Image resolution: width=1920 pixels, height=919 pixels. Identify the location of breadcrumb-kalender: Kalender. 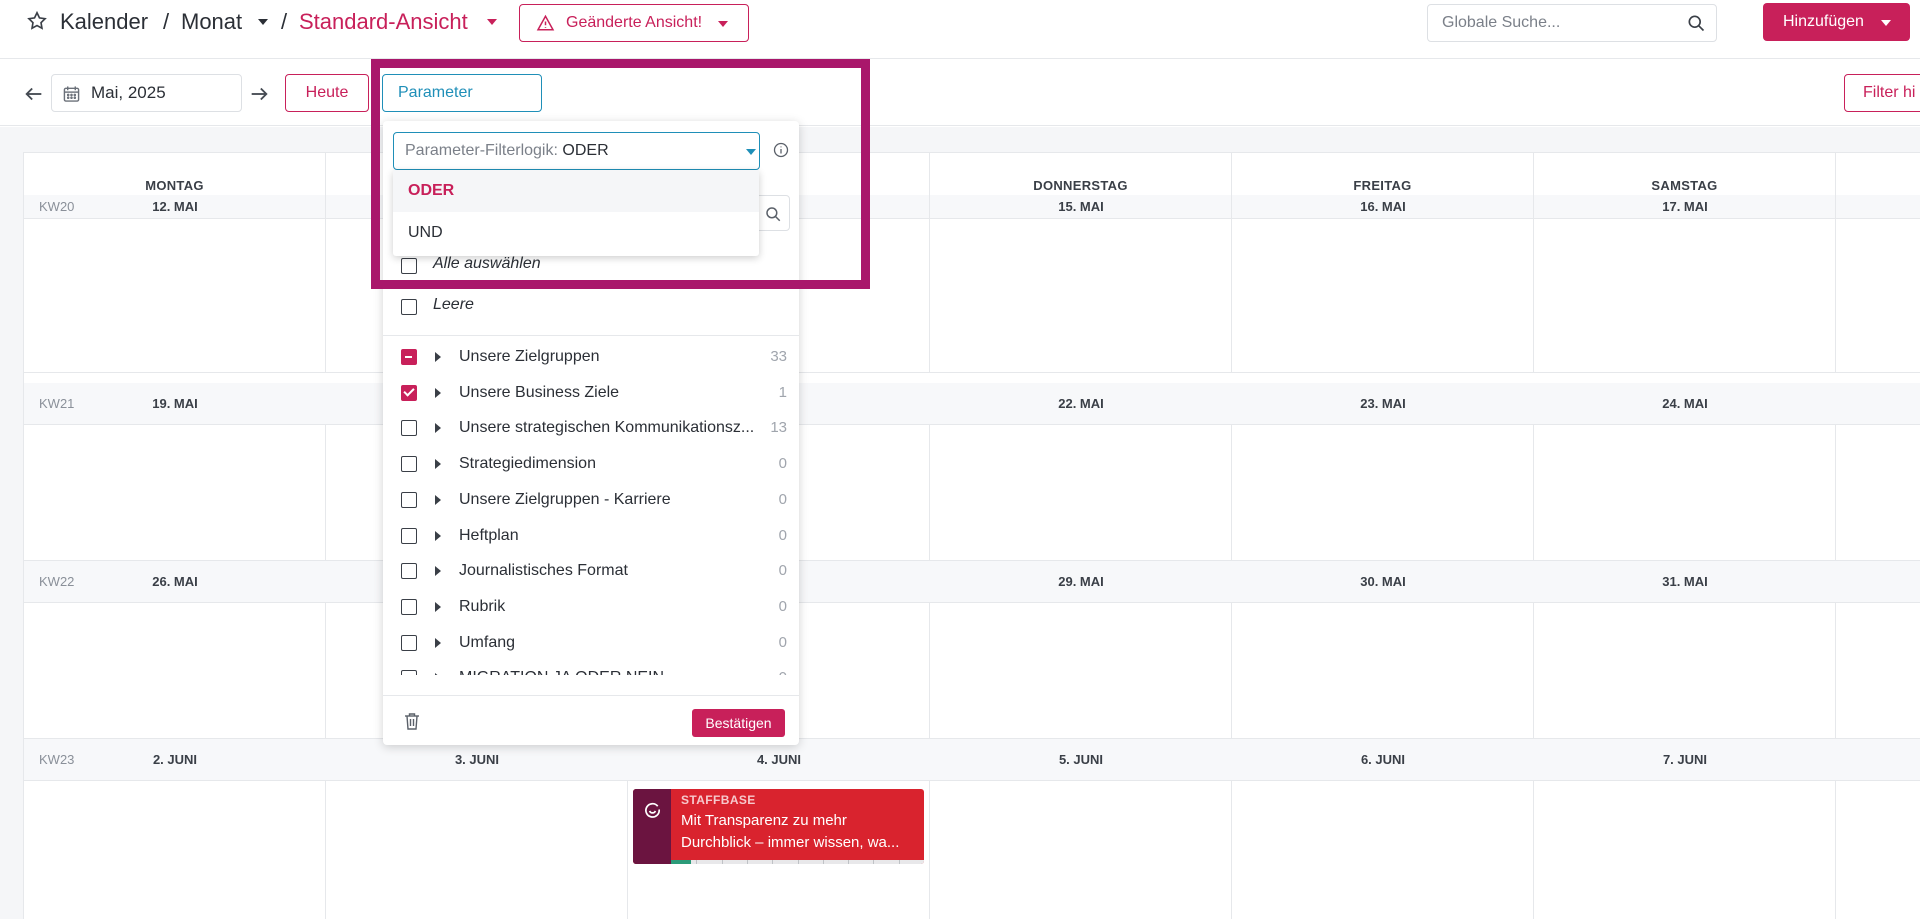
(104, 21).